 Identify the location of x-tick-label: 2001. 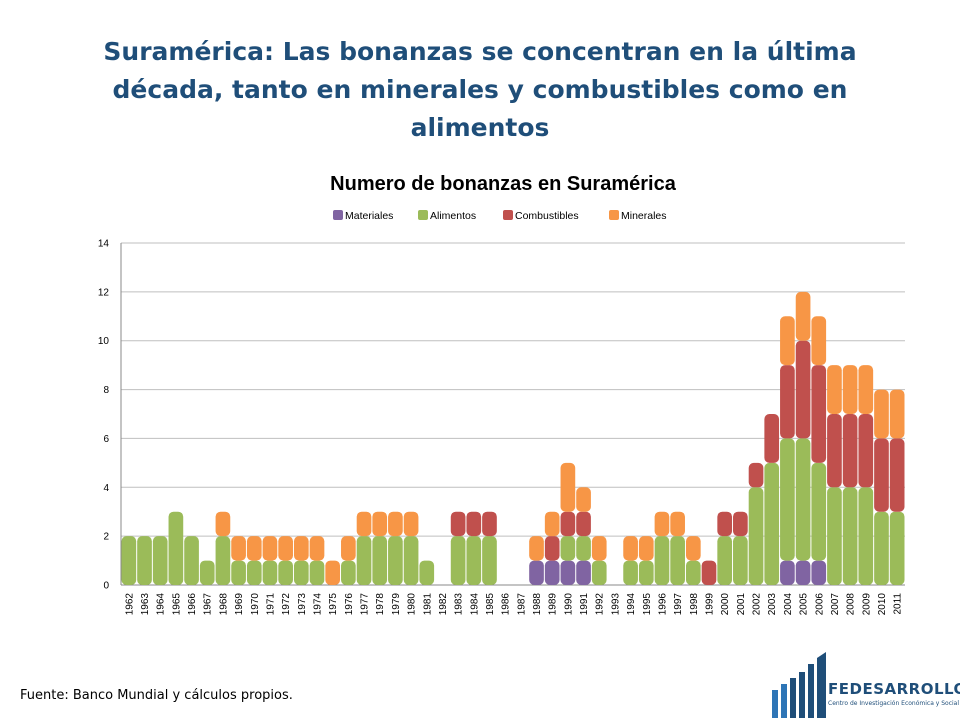
(741, 604).